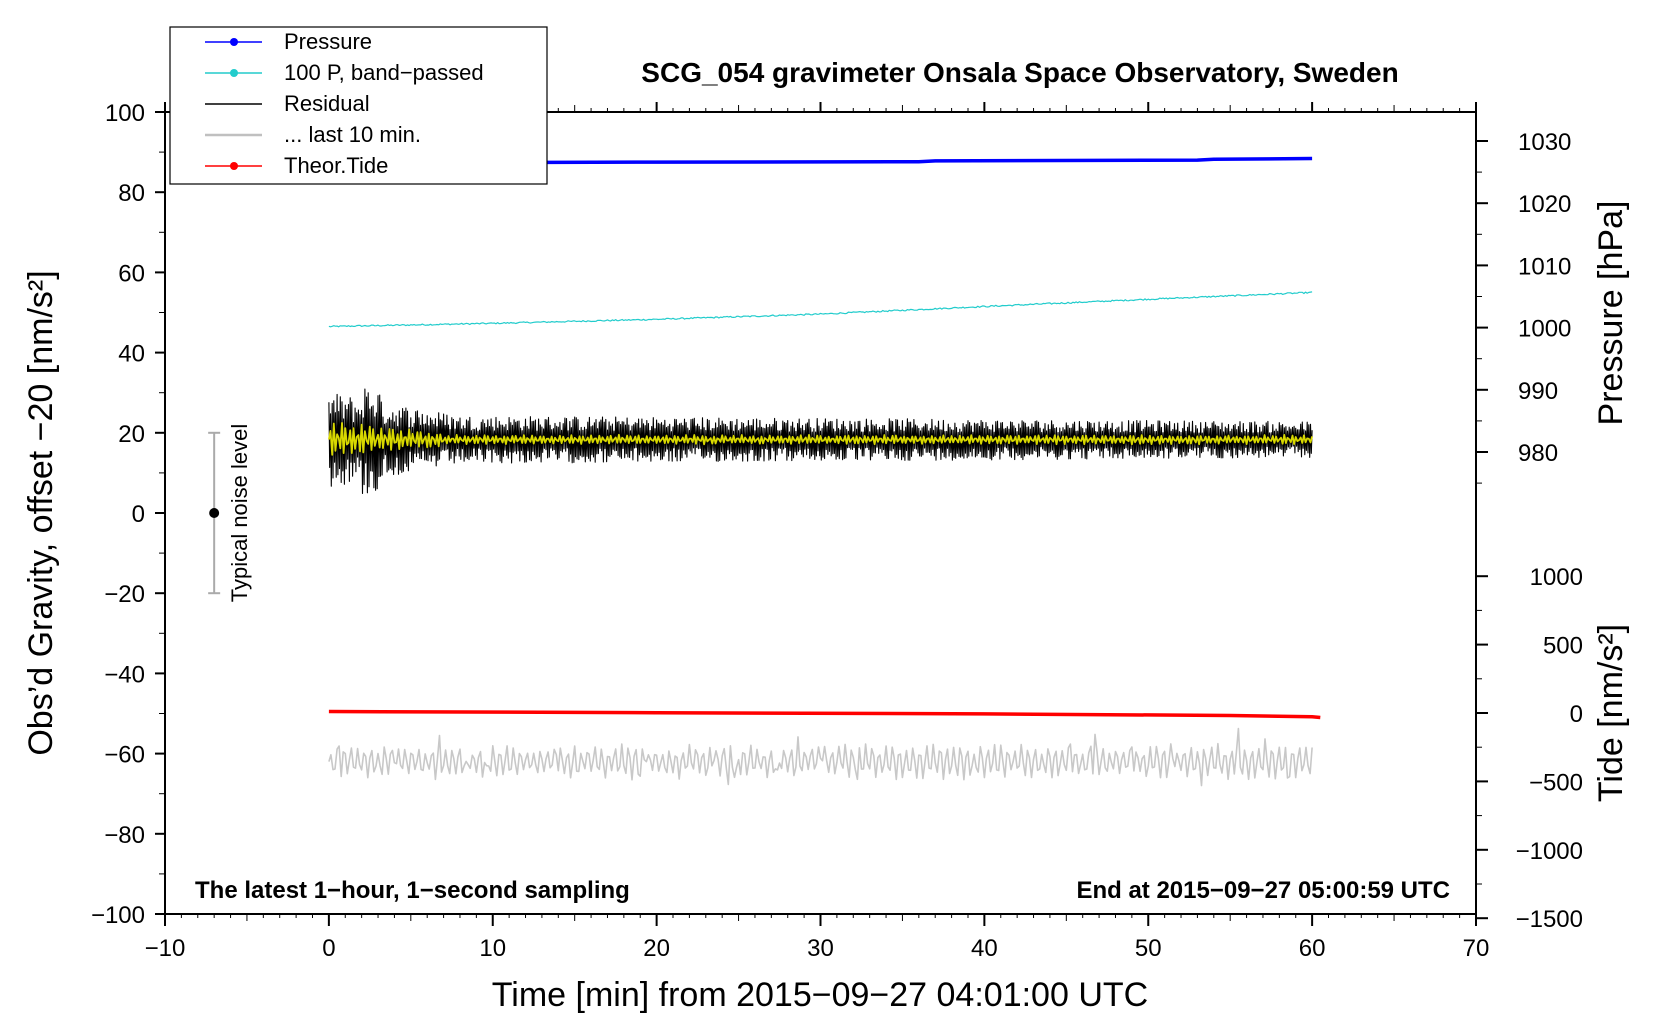  I want to click on y-tick-label: −80, so click(124, 835).